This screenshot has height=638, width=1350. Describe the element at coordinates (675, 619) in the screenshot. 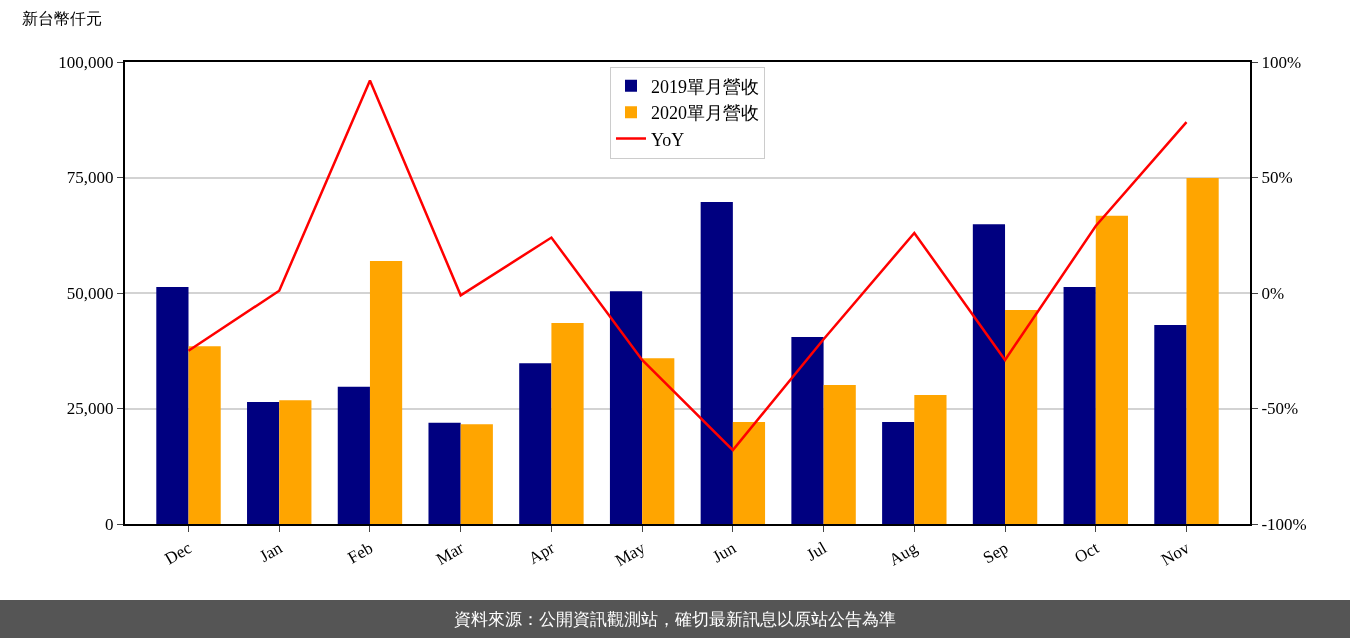

I see `source-note: 資料來源：公開資訊觀測站，確切最新訊息以原站公告為準` at that location.